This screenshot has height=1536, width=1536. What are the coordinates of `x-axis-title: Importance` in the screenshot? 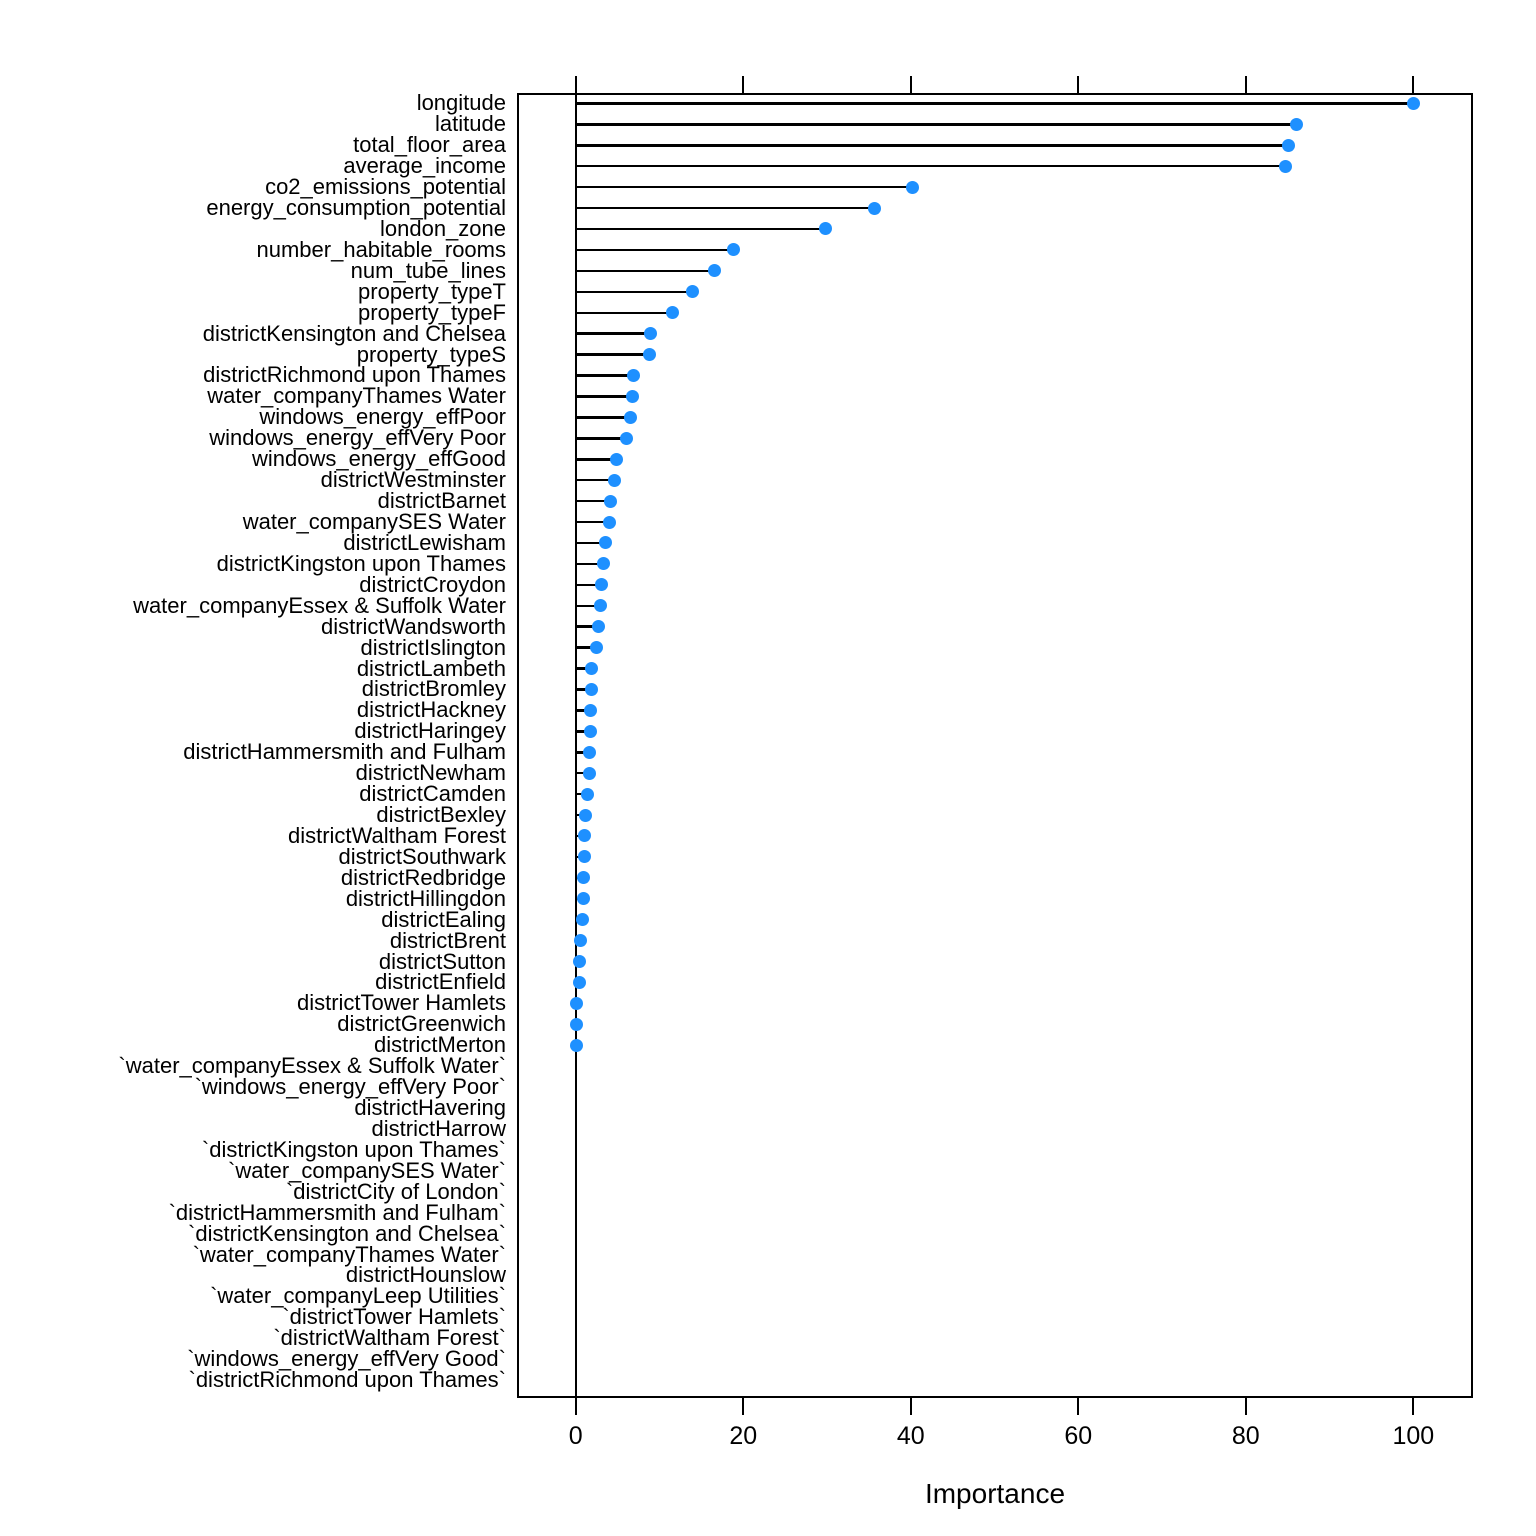 It's located at (995, 1493).